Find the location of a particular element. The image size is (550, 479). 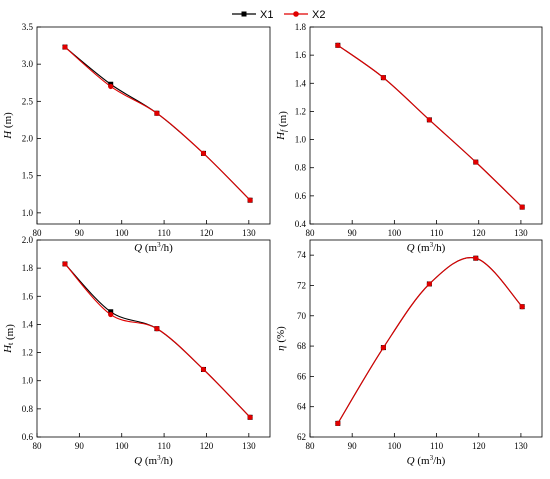

y-axis-label: Hf (m) is located at coordinates (282, 126).